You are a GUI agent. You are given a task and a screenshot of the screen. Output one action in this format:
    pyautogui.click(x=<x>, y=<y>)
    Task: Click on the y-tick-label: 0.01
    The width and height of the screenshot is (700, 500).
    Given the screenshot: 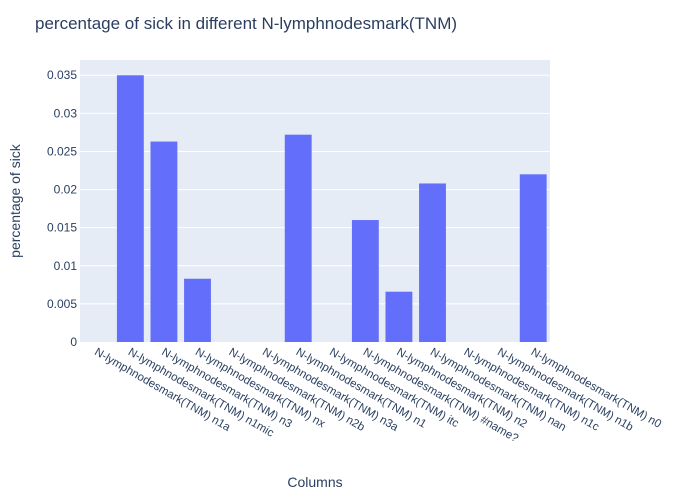 What is the action you would take?
    pyautogui.click(x=66, y=266)
    